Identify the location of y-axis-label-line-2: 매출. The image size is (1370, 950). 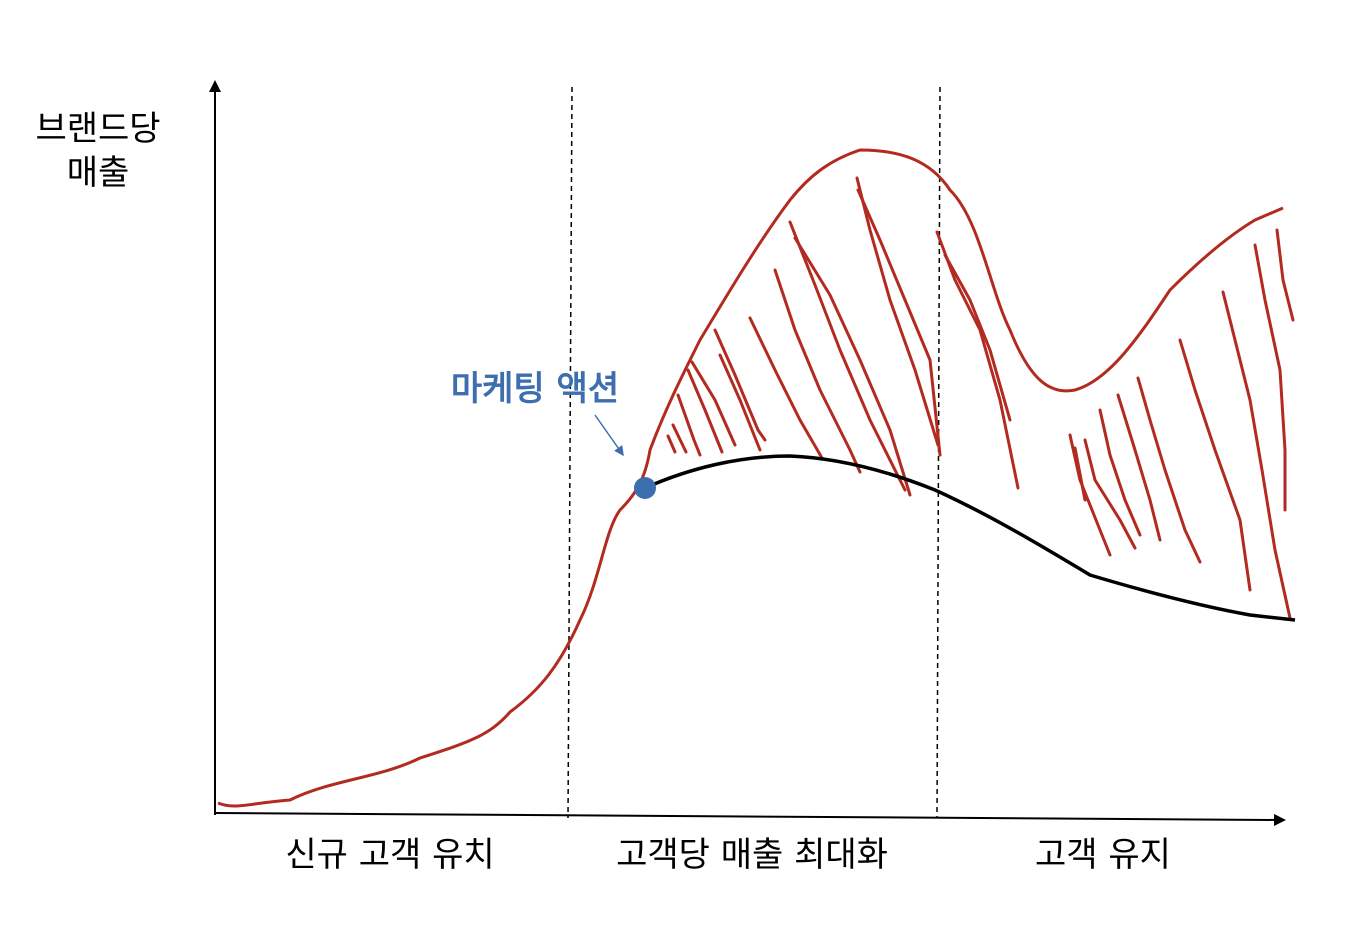
(98, 173).